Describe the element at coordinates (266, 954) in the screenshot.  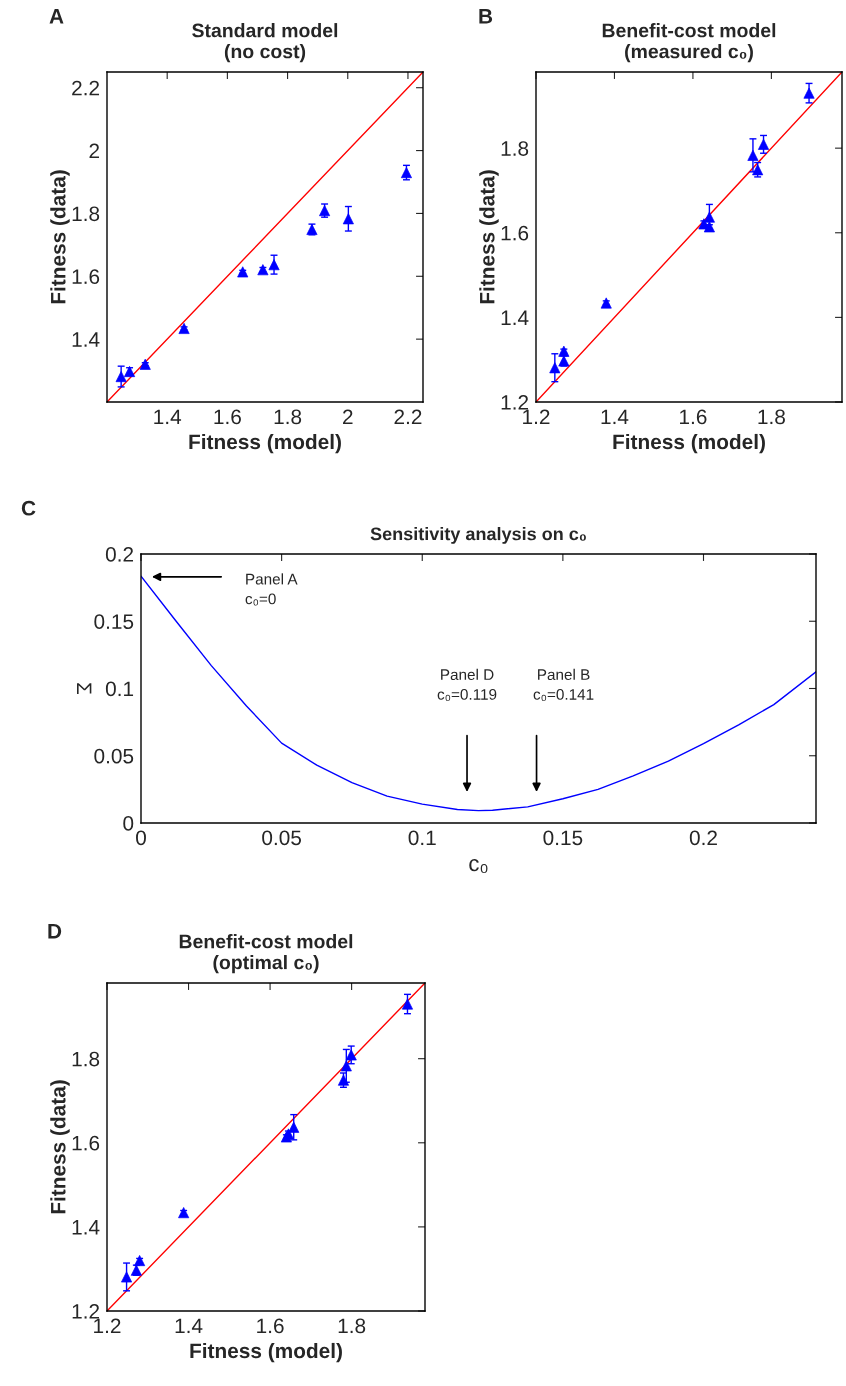
I see `chart-title: Benefit-cost model (optimal c₀)` at that location.